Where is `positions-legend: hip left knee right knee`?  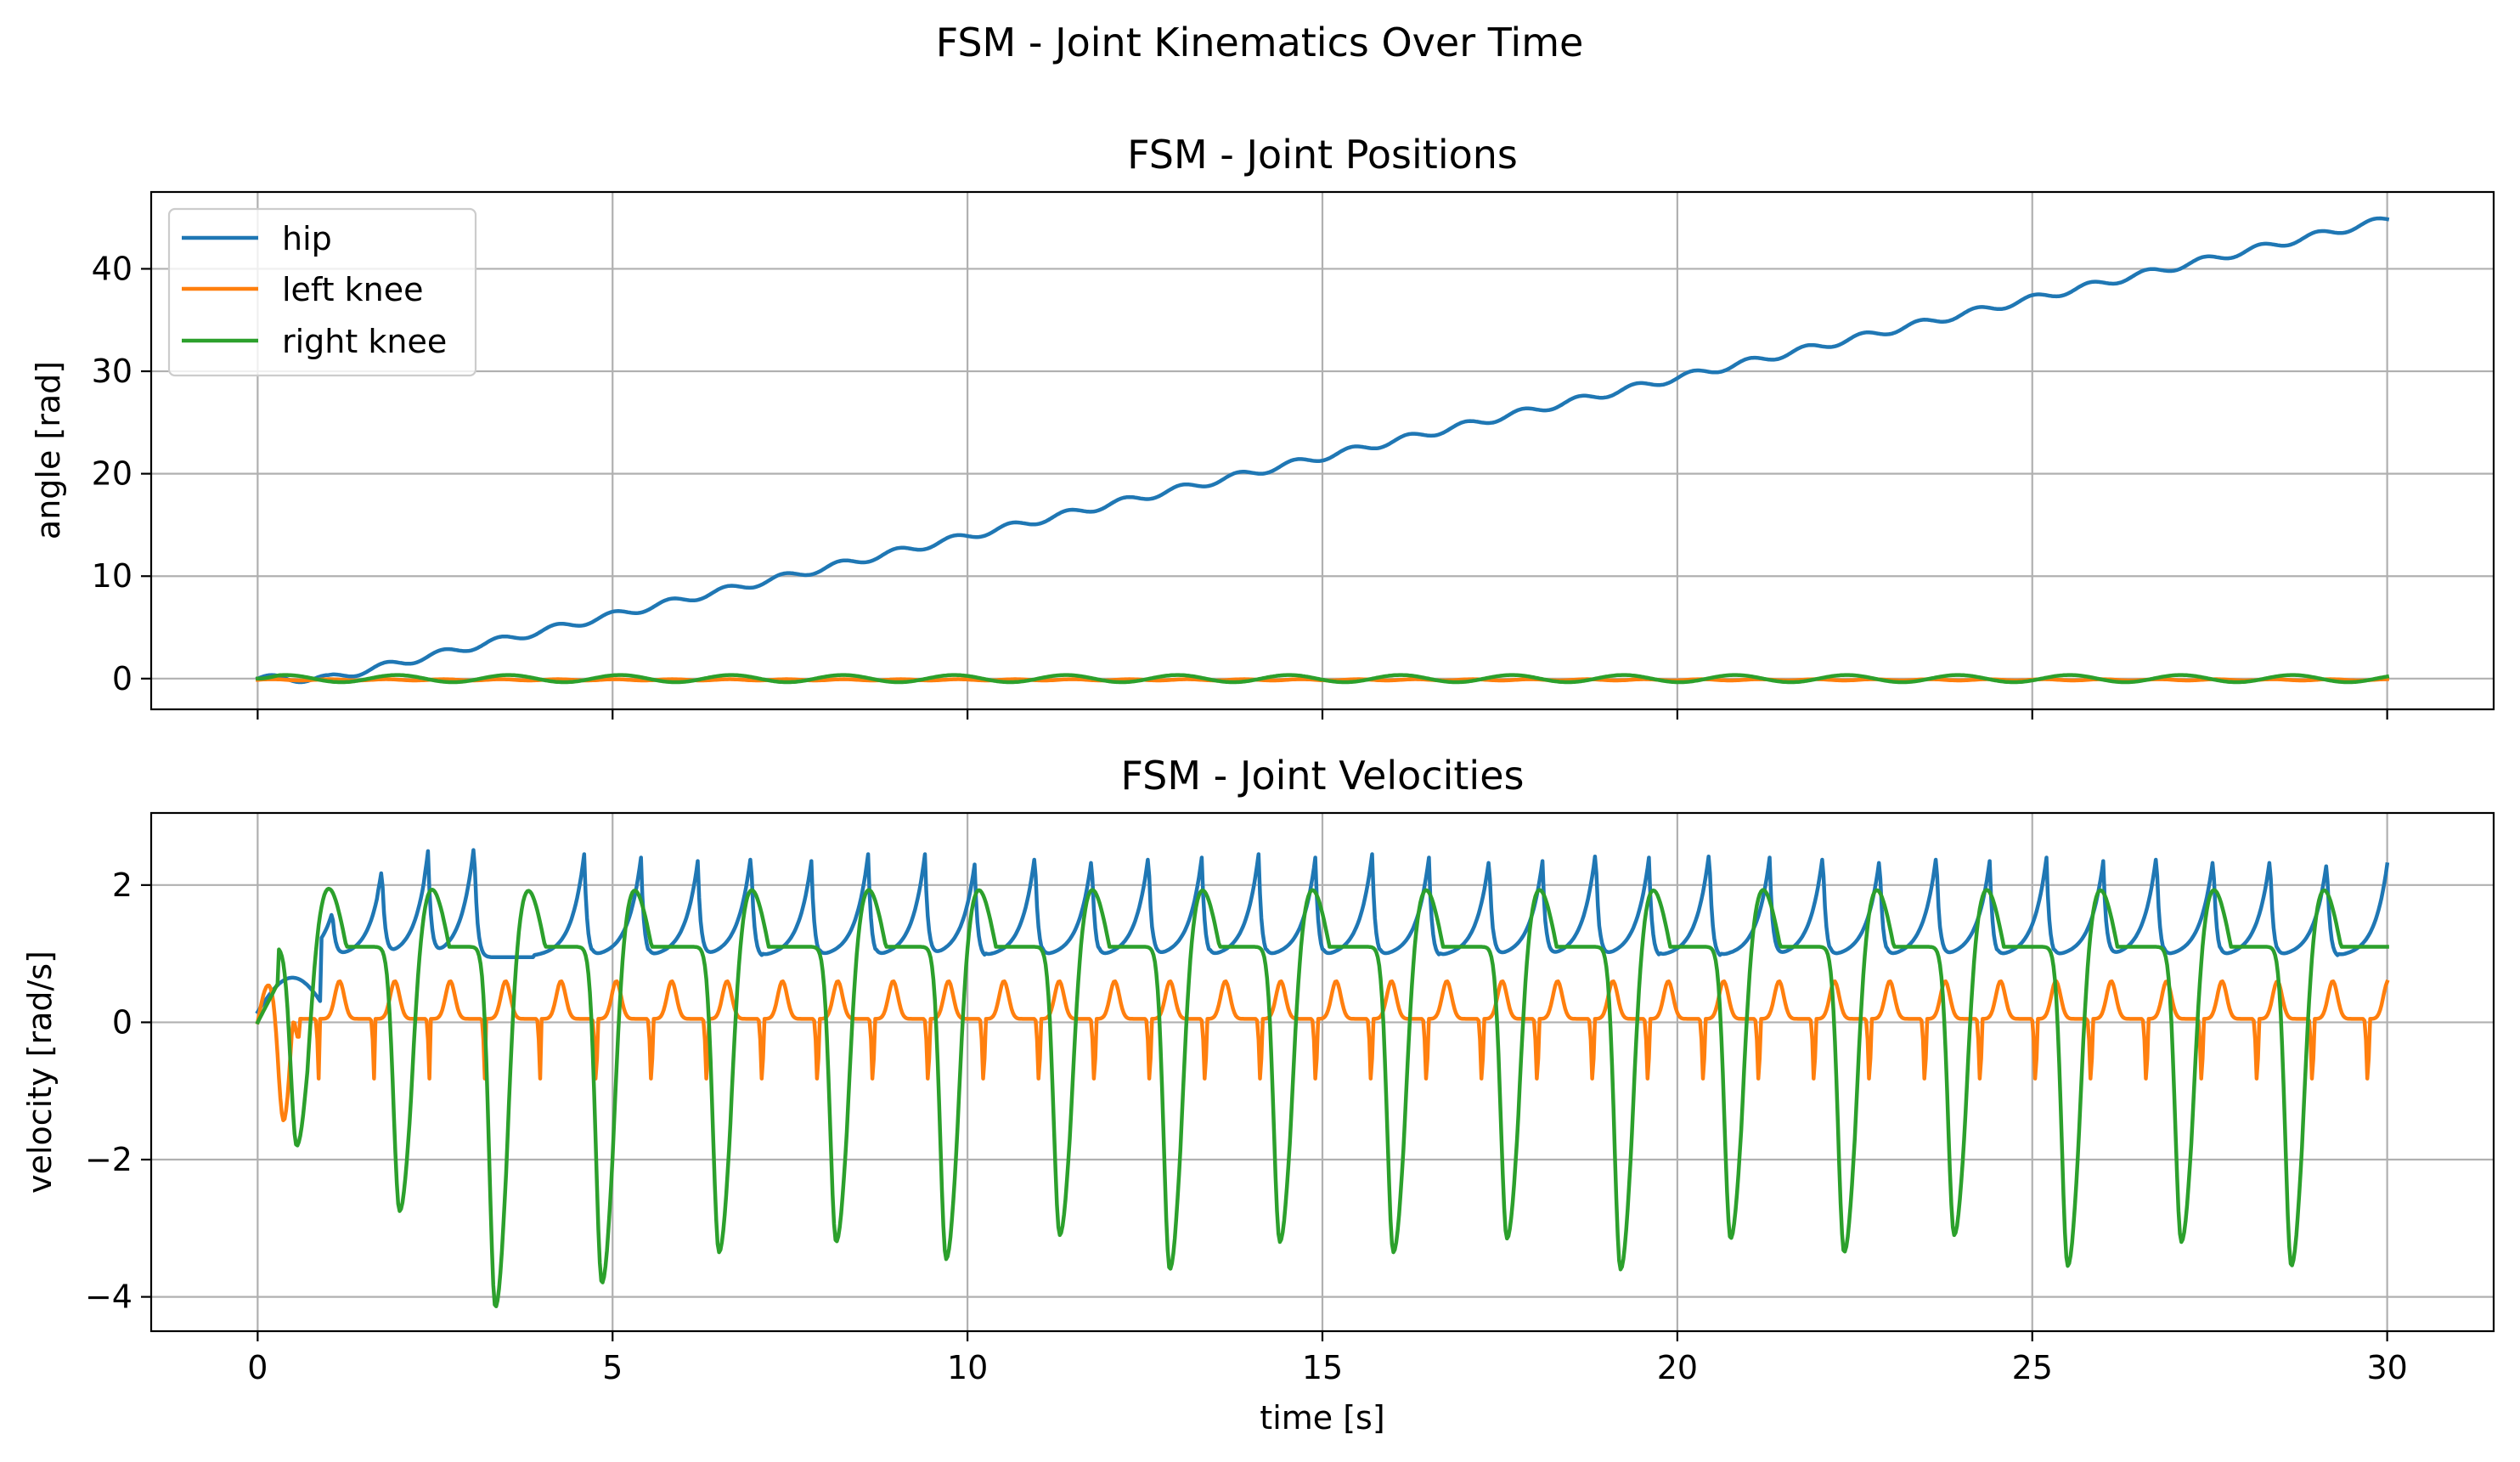 positions-legend: hip left knee right knee is located at coordinates (322, 292).